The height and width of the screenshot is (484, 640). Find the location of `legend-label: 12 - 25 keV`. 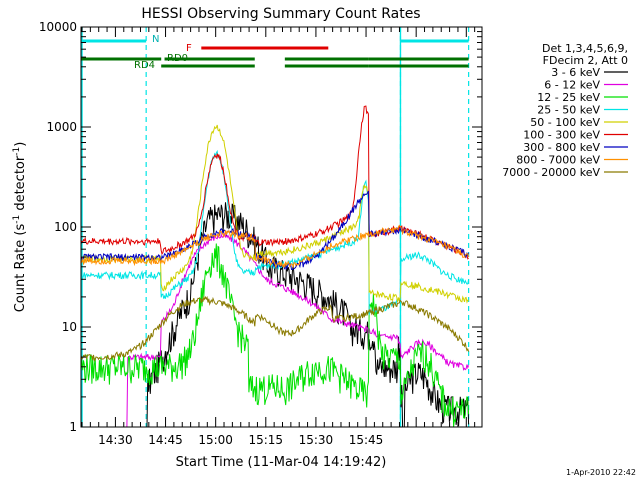

legend-label: 12 - 25 keV is located at coordinates (568, 97).